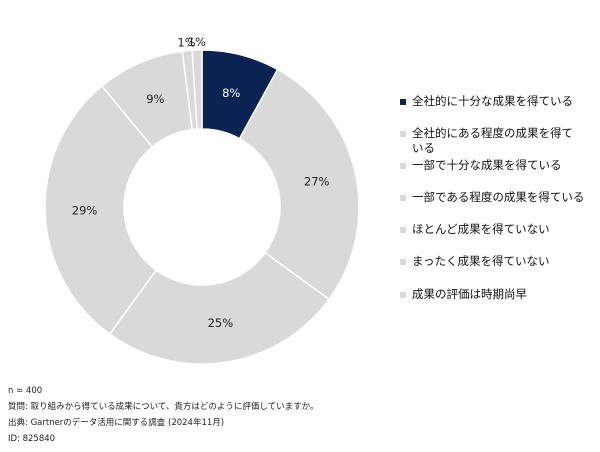  I want to click on legend-item-2: 一部で十分な成果を得ている, so click(498, 165).